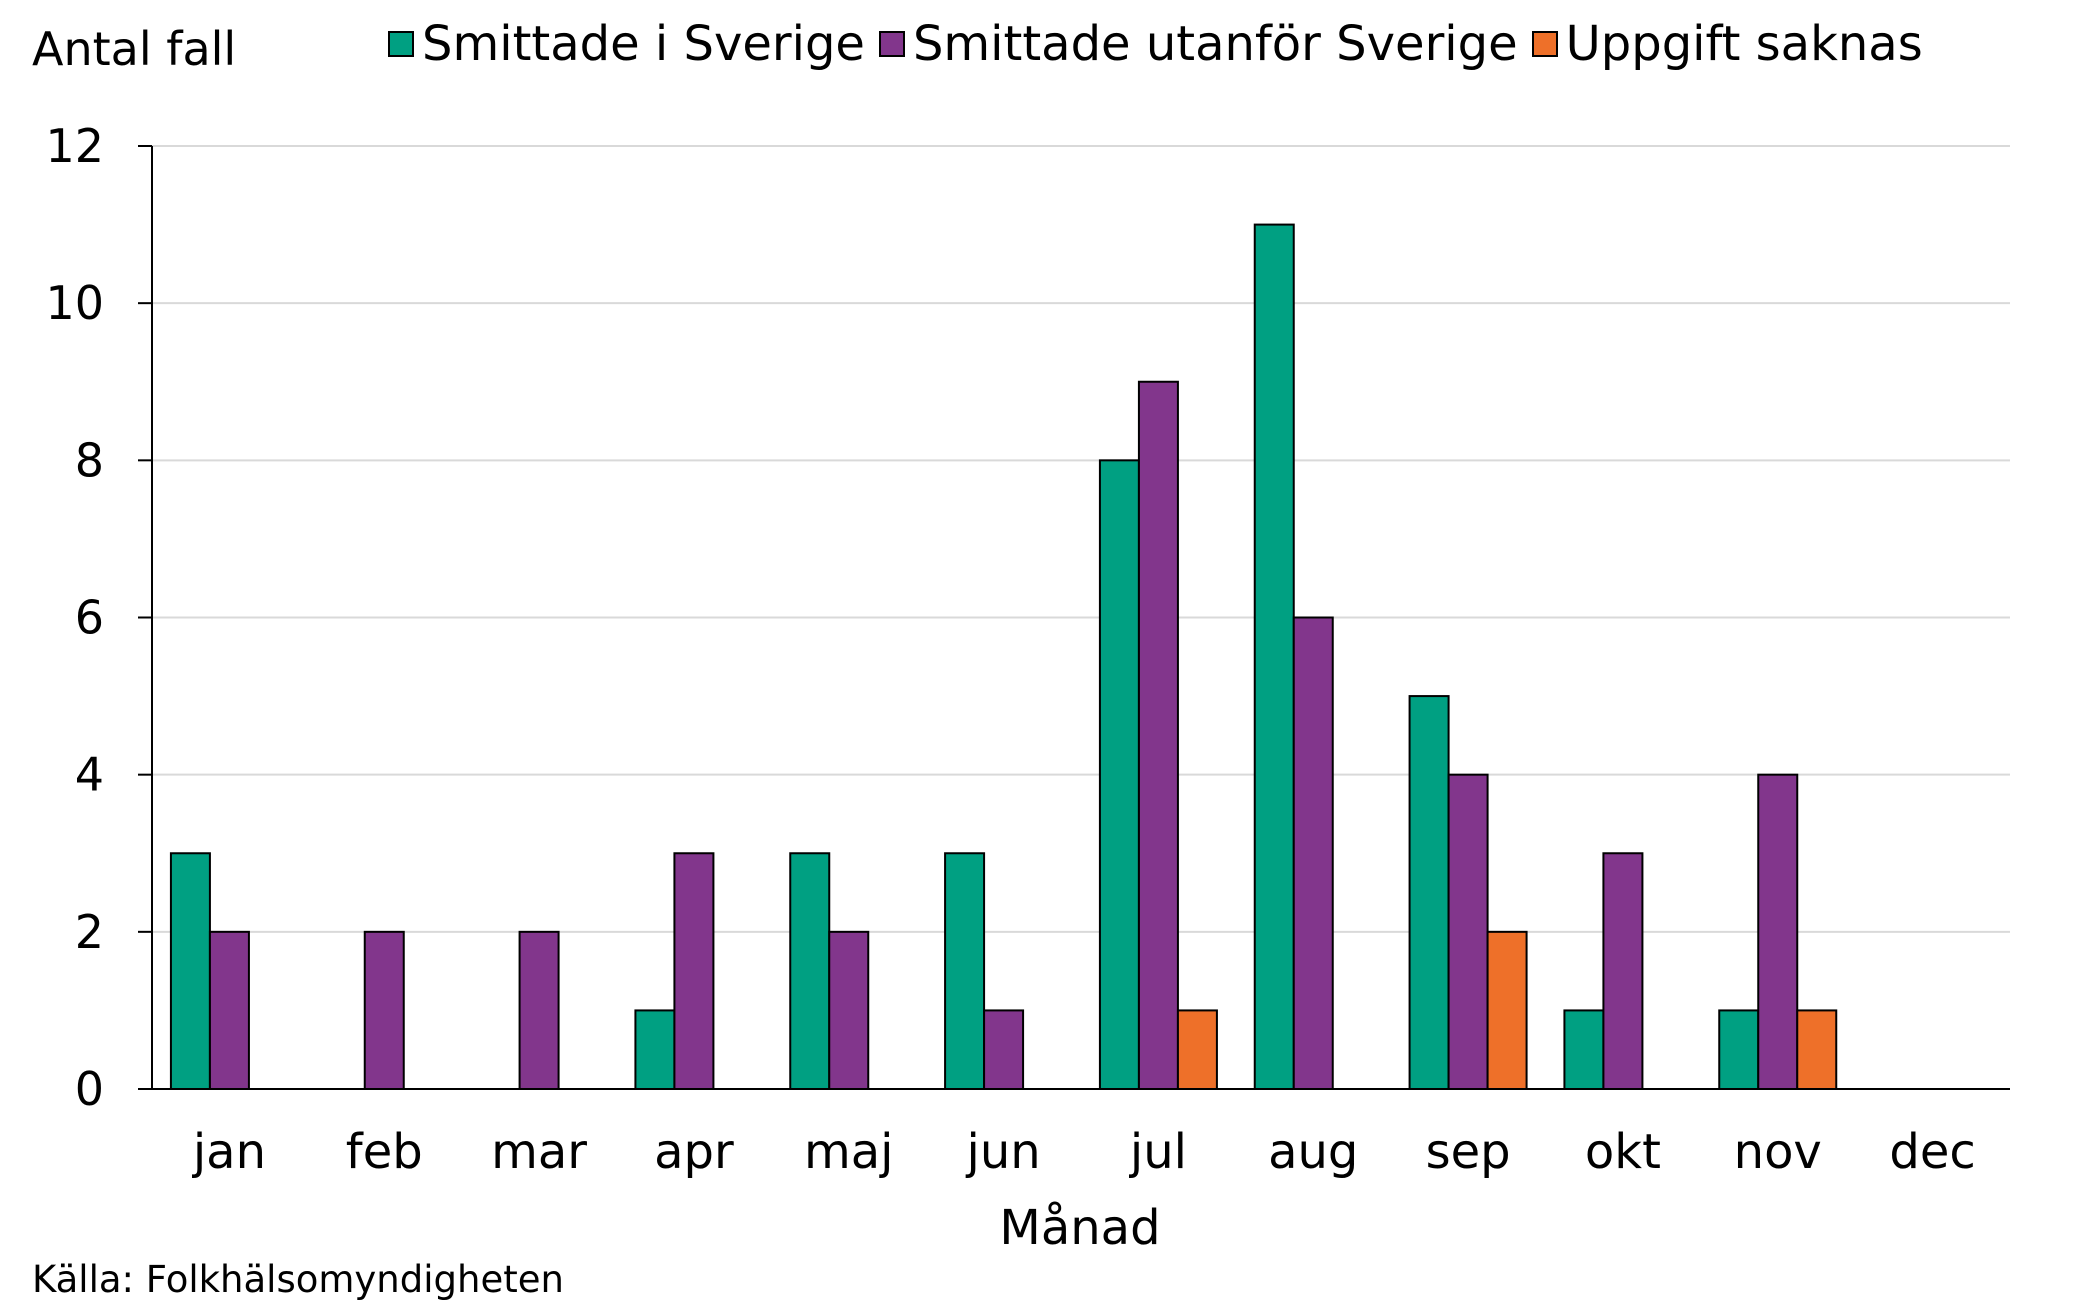 This screenshot has height=1301, width=2079. I want to click on x-tick-label: dec, so click(1932, 1152).